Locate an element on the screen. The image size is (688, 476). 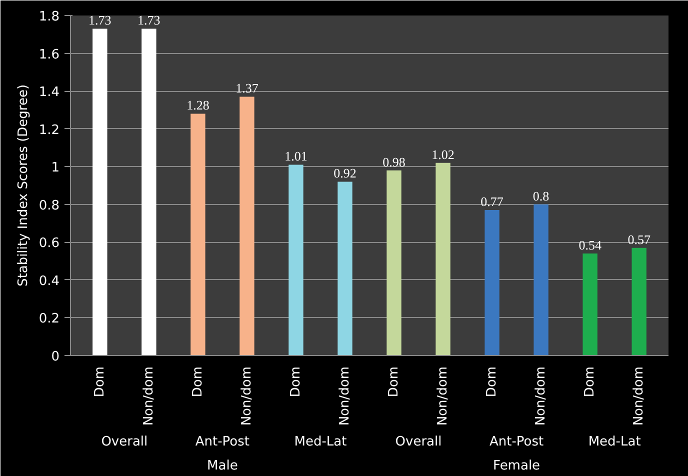
y-tick-label: 1.6 is located at coordinates (49, 54).